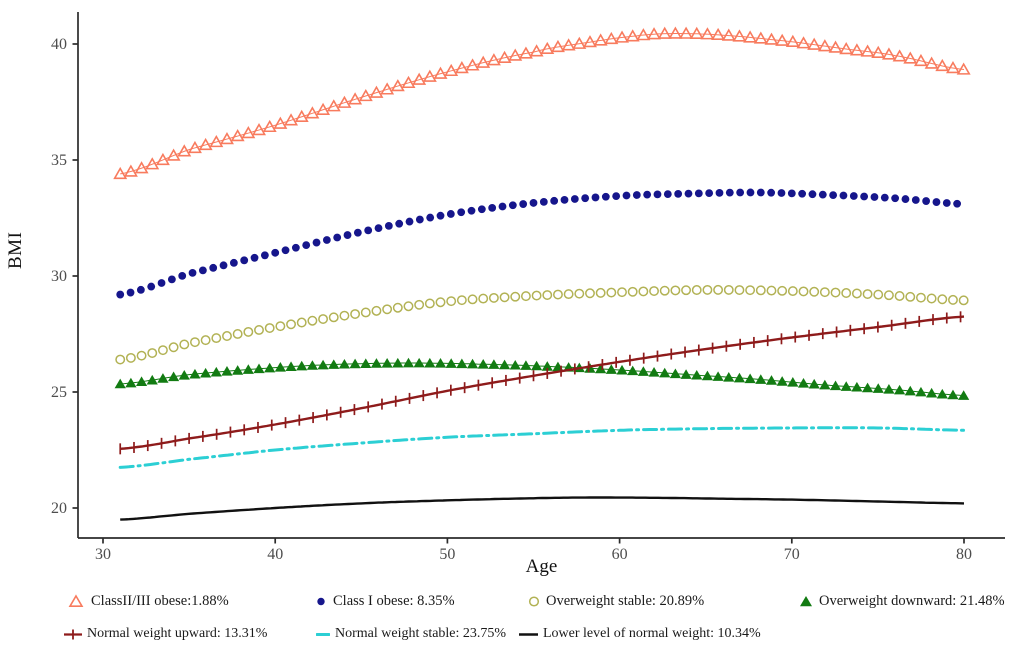  I want to click on x-tick-label: 50, so click(447, 554).